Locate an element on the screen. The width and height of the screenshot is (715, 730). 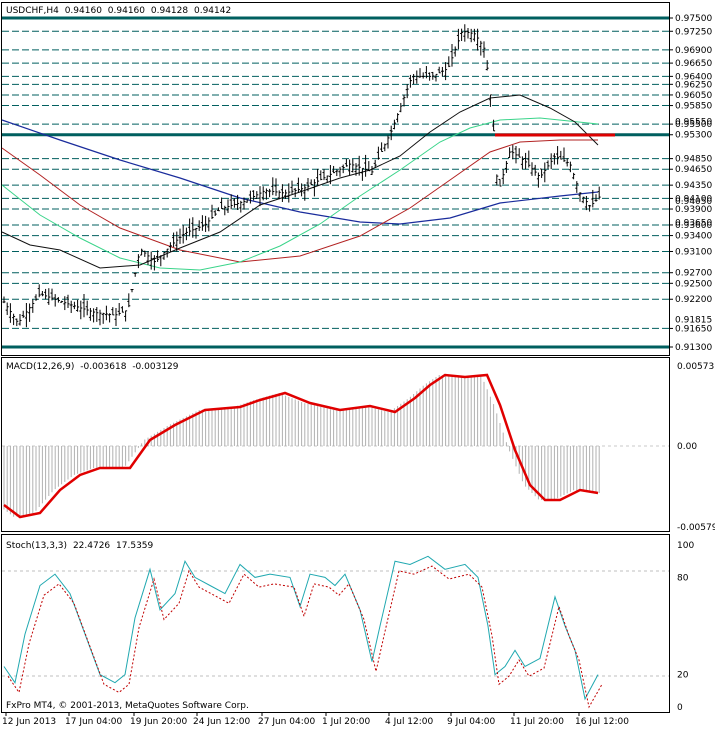
price-tick-label: 0.93900 is located at coordinates (693, 210).